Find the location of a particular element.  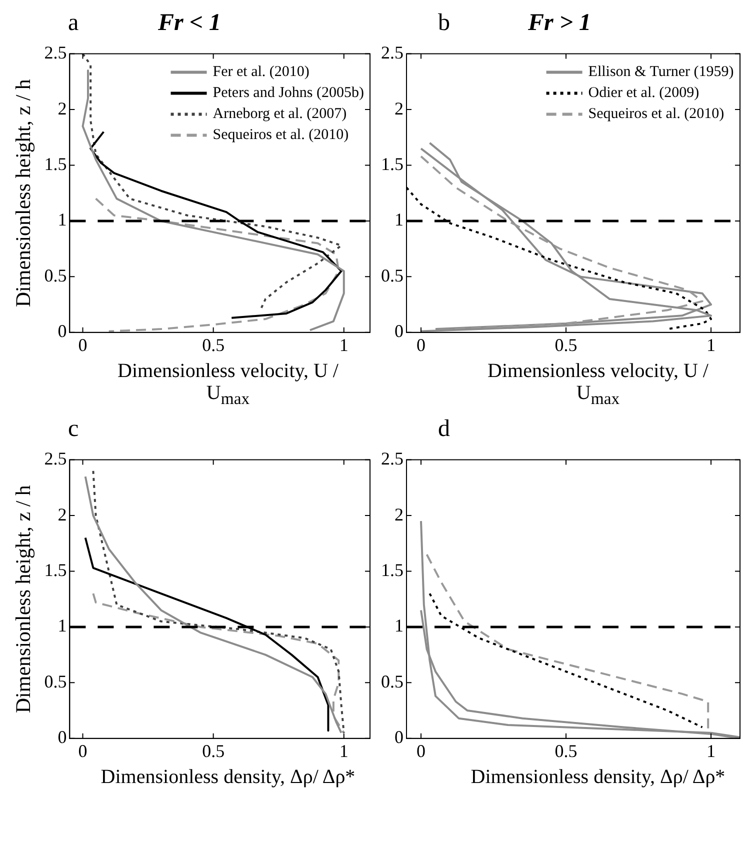

legend-label: Peters and Johns (2005b) is located at coordinates (288, 93).